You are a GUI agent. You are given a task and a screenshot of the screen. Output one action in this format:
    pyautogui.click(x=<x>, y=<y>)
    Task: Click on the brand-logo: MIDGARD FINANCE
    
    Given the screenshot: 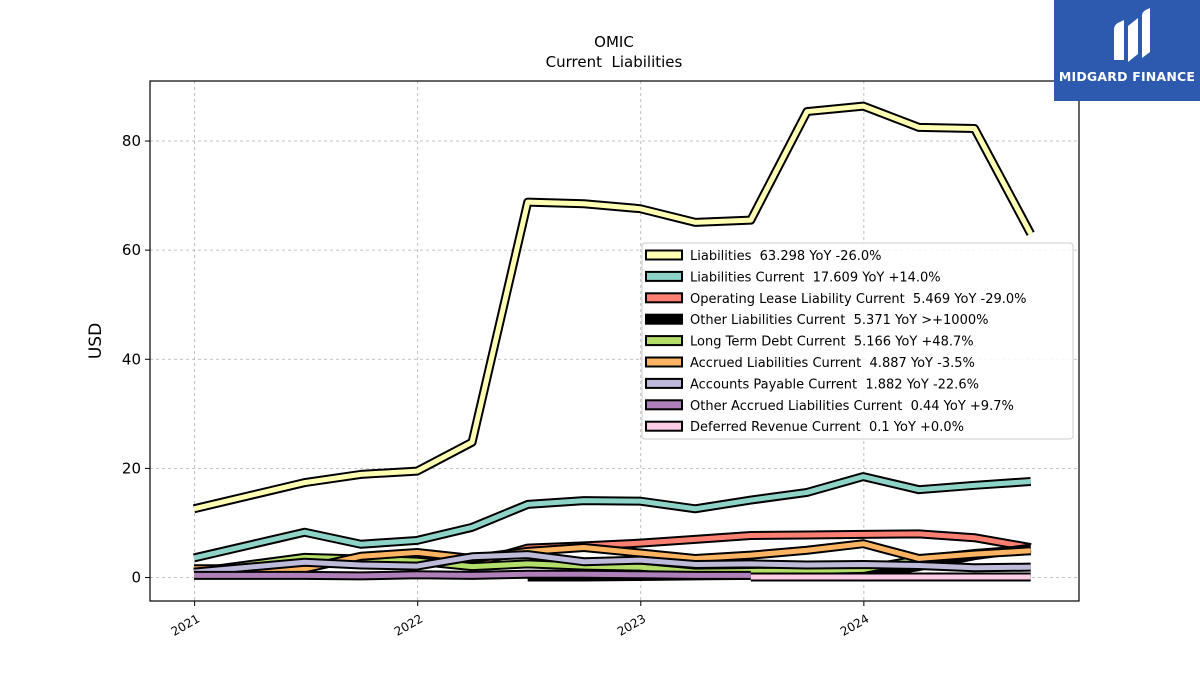 What is the action you would take?
    pyautogui.click(x=1127, y=50)
    